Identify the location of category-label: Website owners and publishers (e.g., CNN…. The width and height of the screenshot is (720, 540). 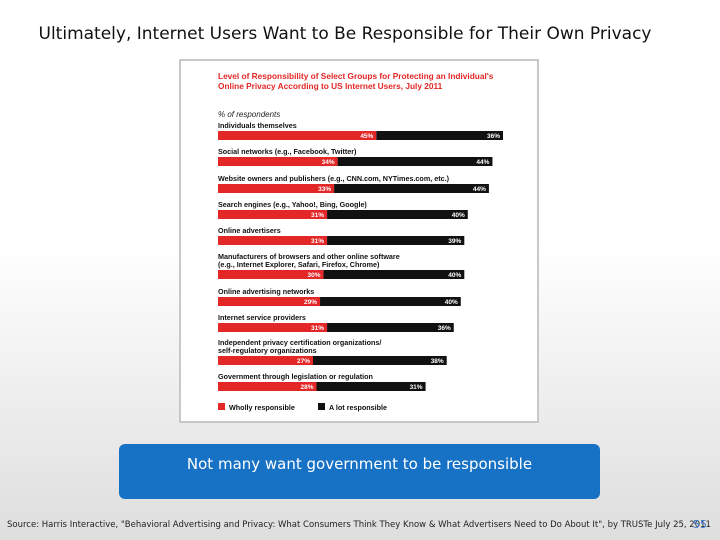
(334, 178).